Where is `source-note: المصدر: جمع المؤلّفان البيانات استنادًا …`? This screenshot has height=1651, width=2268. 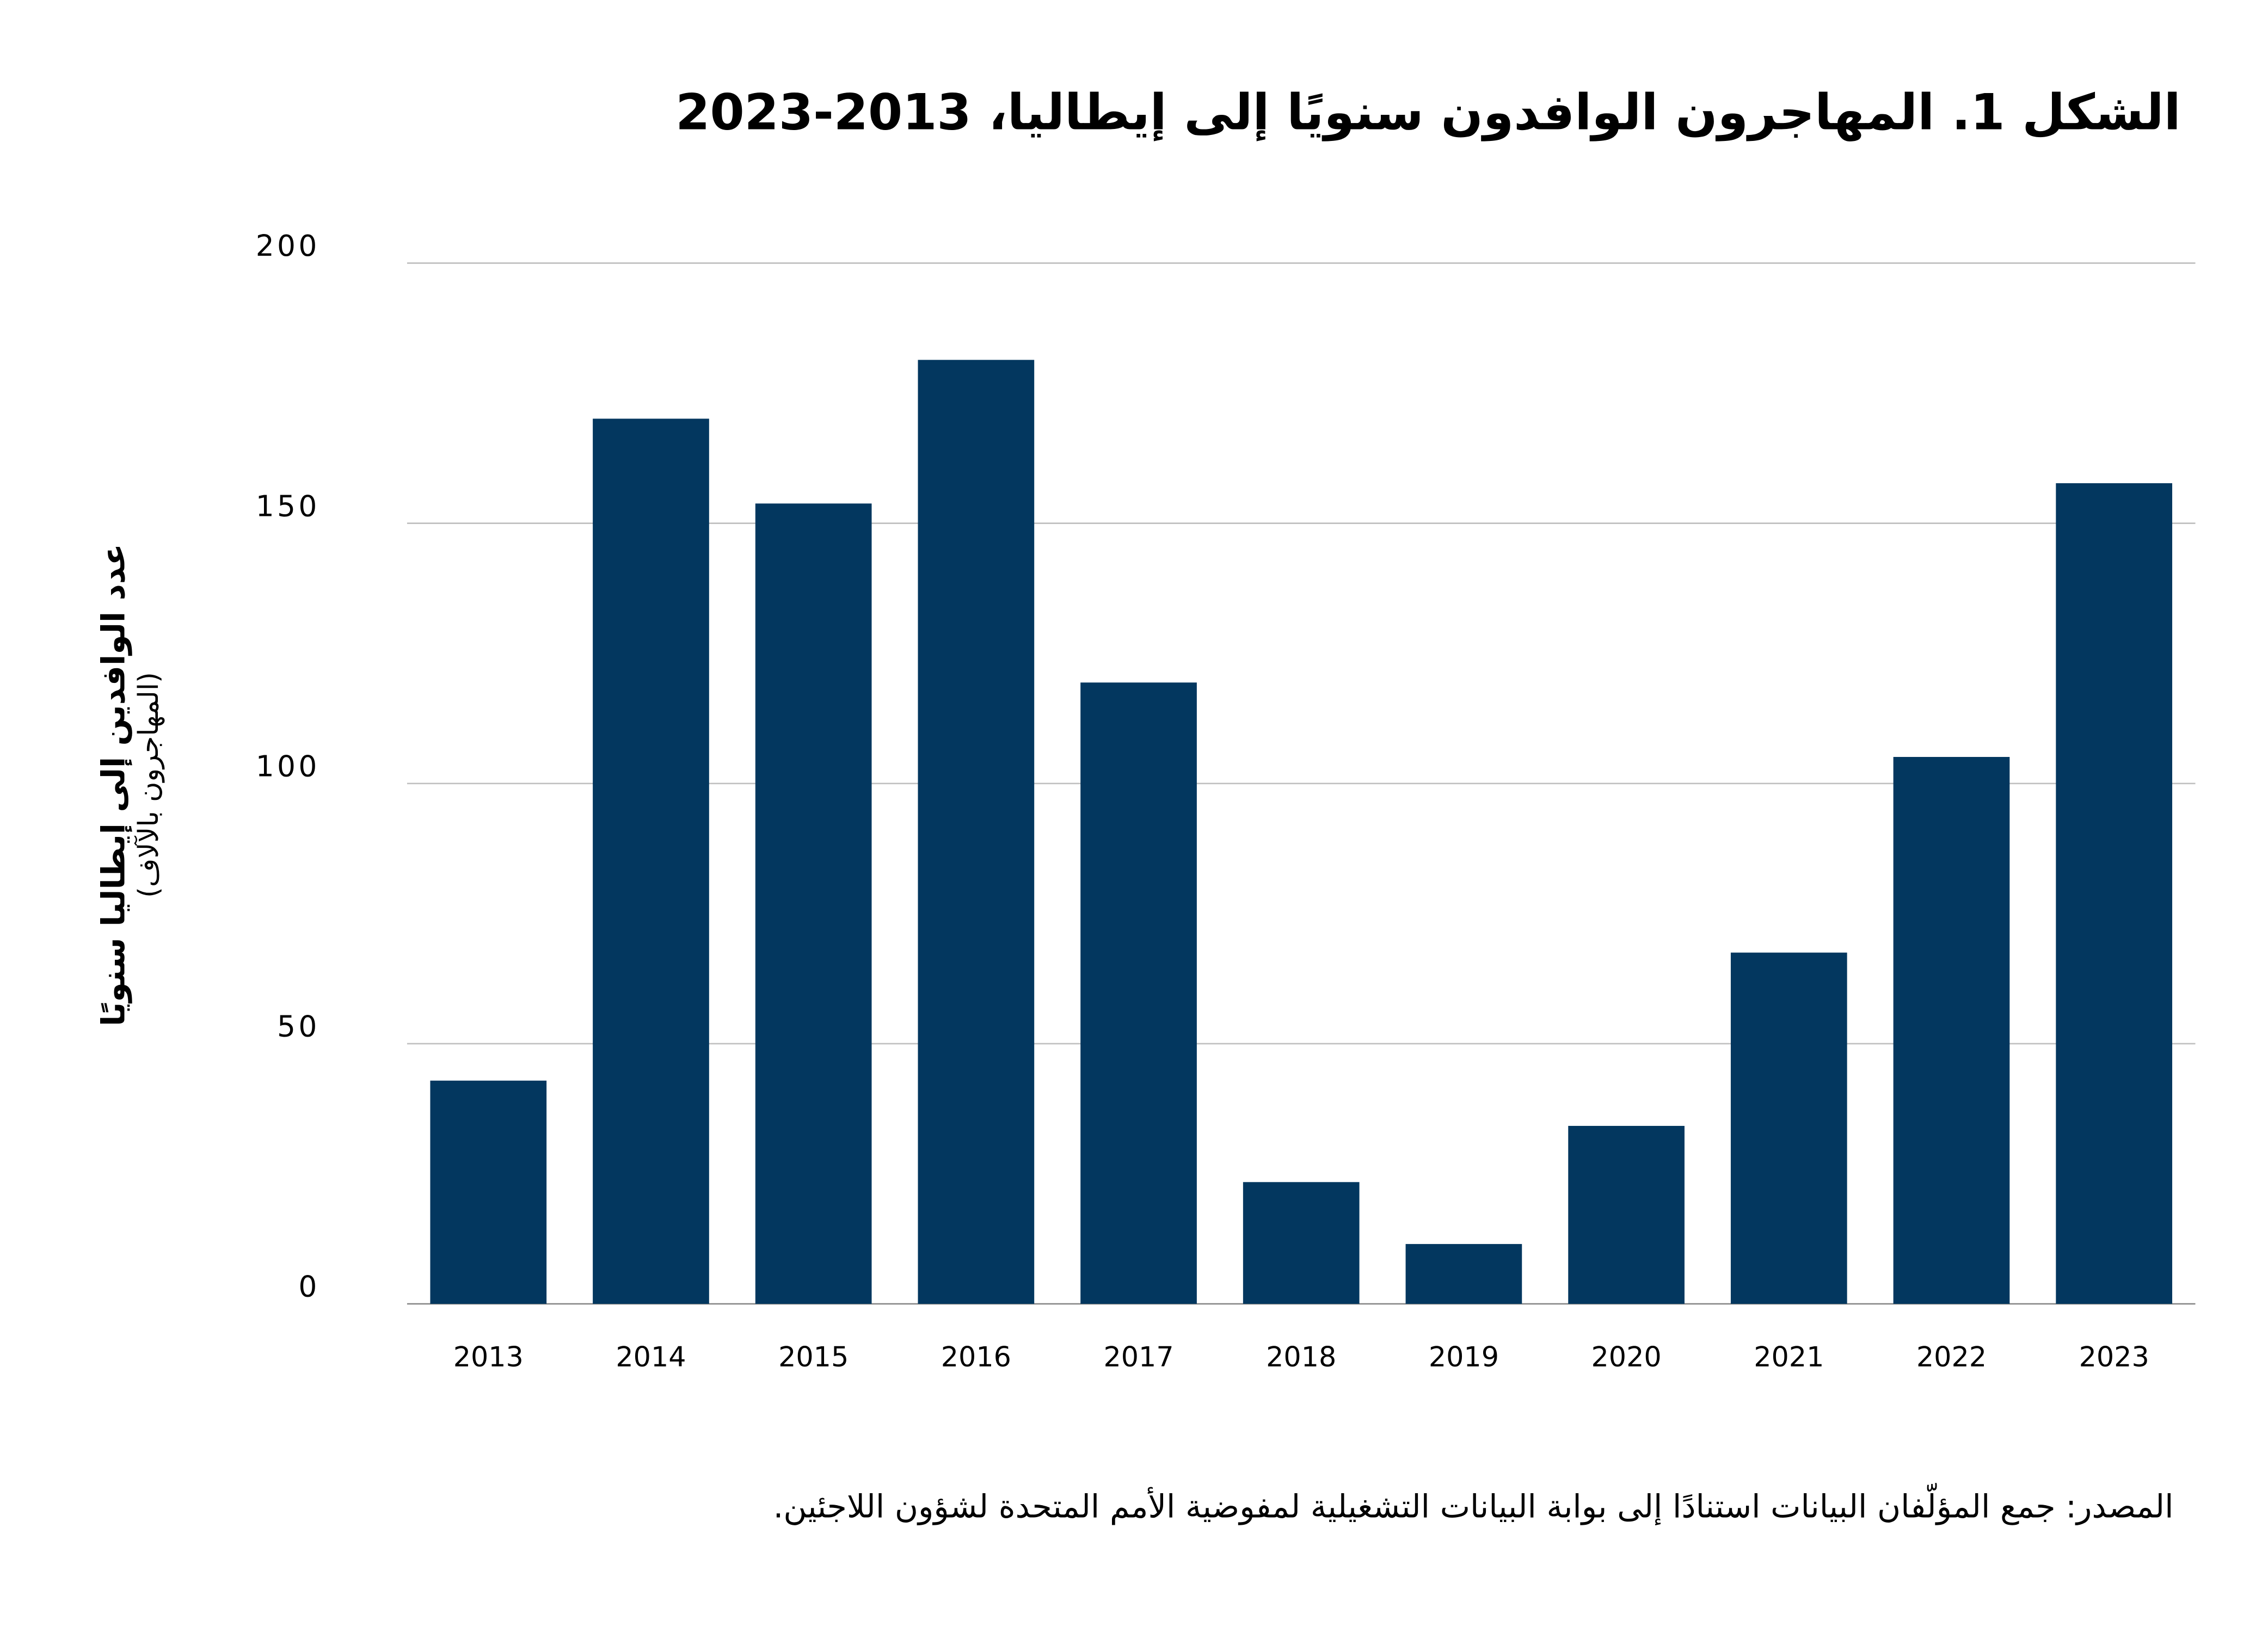 source-note: المصدر: جمع المؤلّفان البيانات استنادًا … is located at coordinates (1473, 1507).